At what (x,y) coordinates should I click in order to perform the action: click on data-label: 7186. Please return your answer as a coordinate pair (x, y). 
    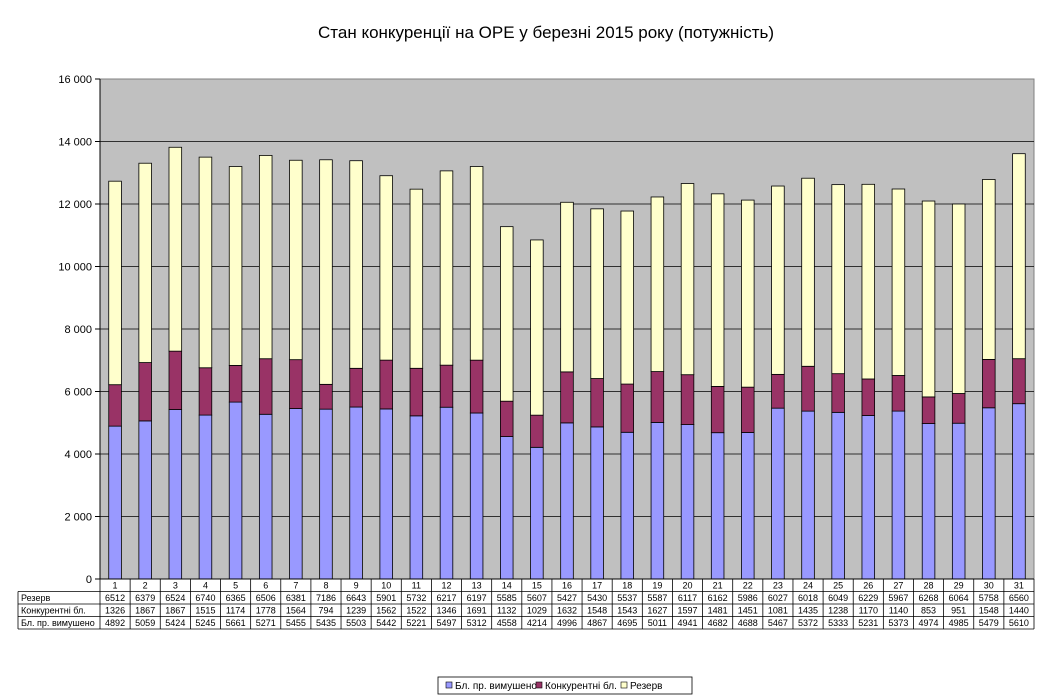
    Looking at the image, I should click on (326, 598).